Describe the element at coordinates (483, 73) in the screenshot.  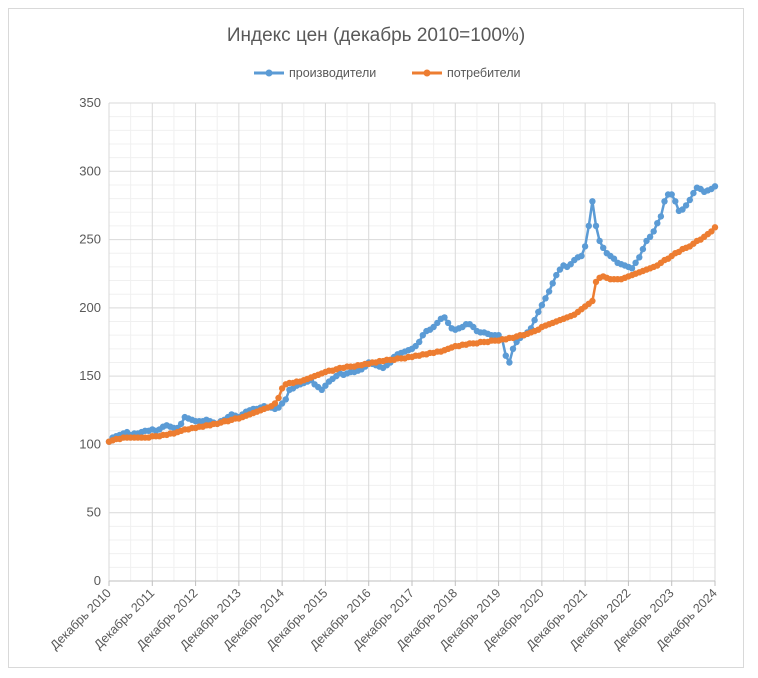
I see `legend-label-consumers: потребители` at that location.